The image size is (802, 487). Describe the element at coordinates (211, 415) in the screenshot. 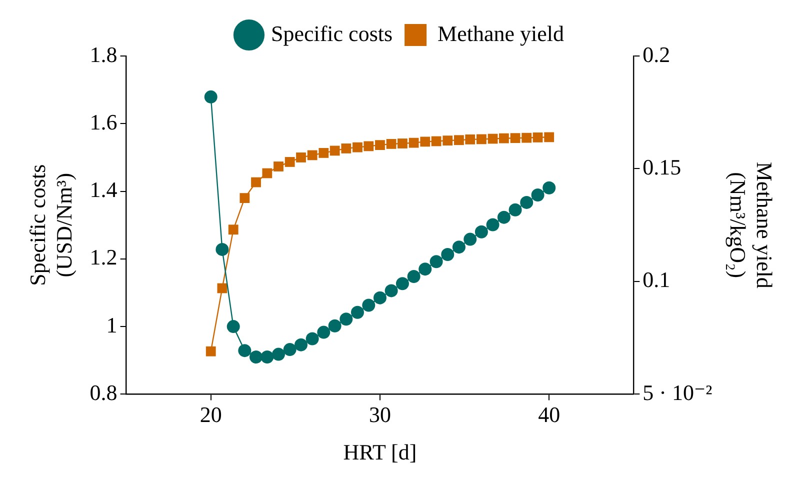

I see `x-tick-label: 20` at that location.